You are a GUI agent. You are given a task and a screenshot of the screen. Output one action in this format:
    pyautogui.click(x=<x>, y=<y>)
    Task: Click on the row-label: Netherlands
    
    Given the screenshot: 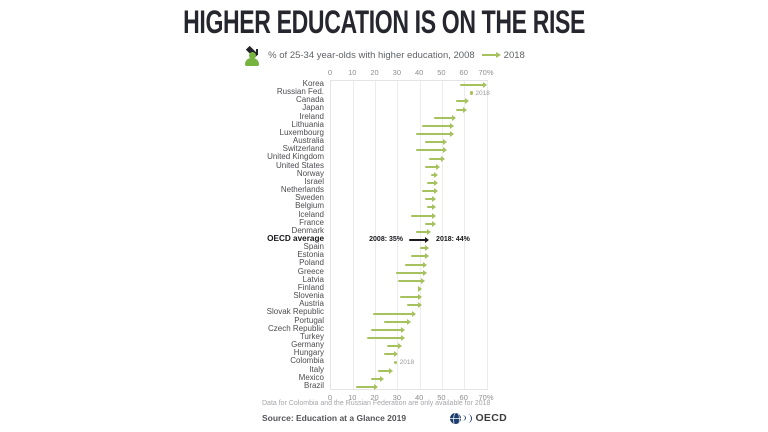 What is the action you would take?
    pyautogui.click(x=302, y=190)
    